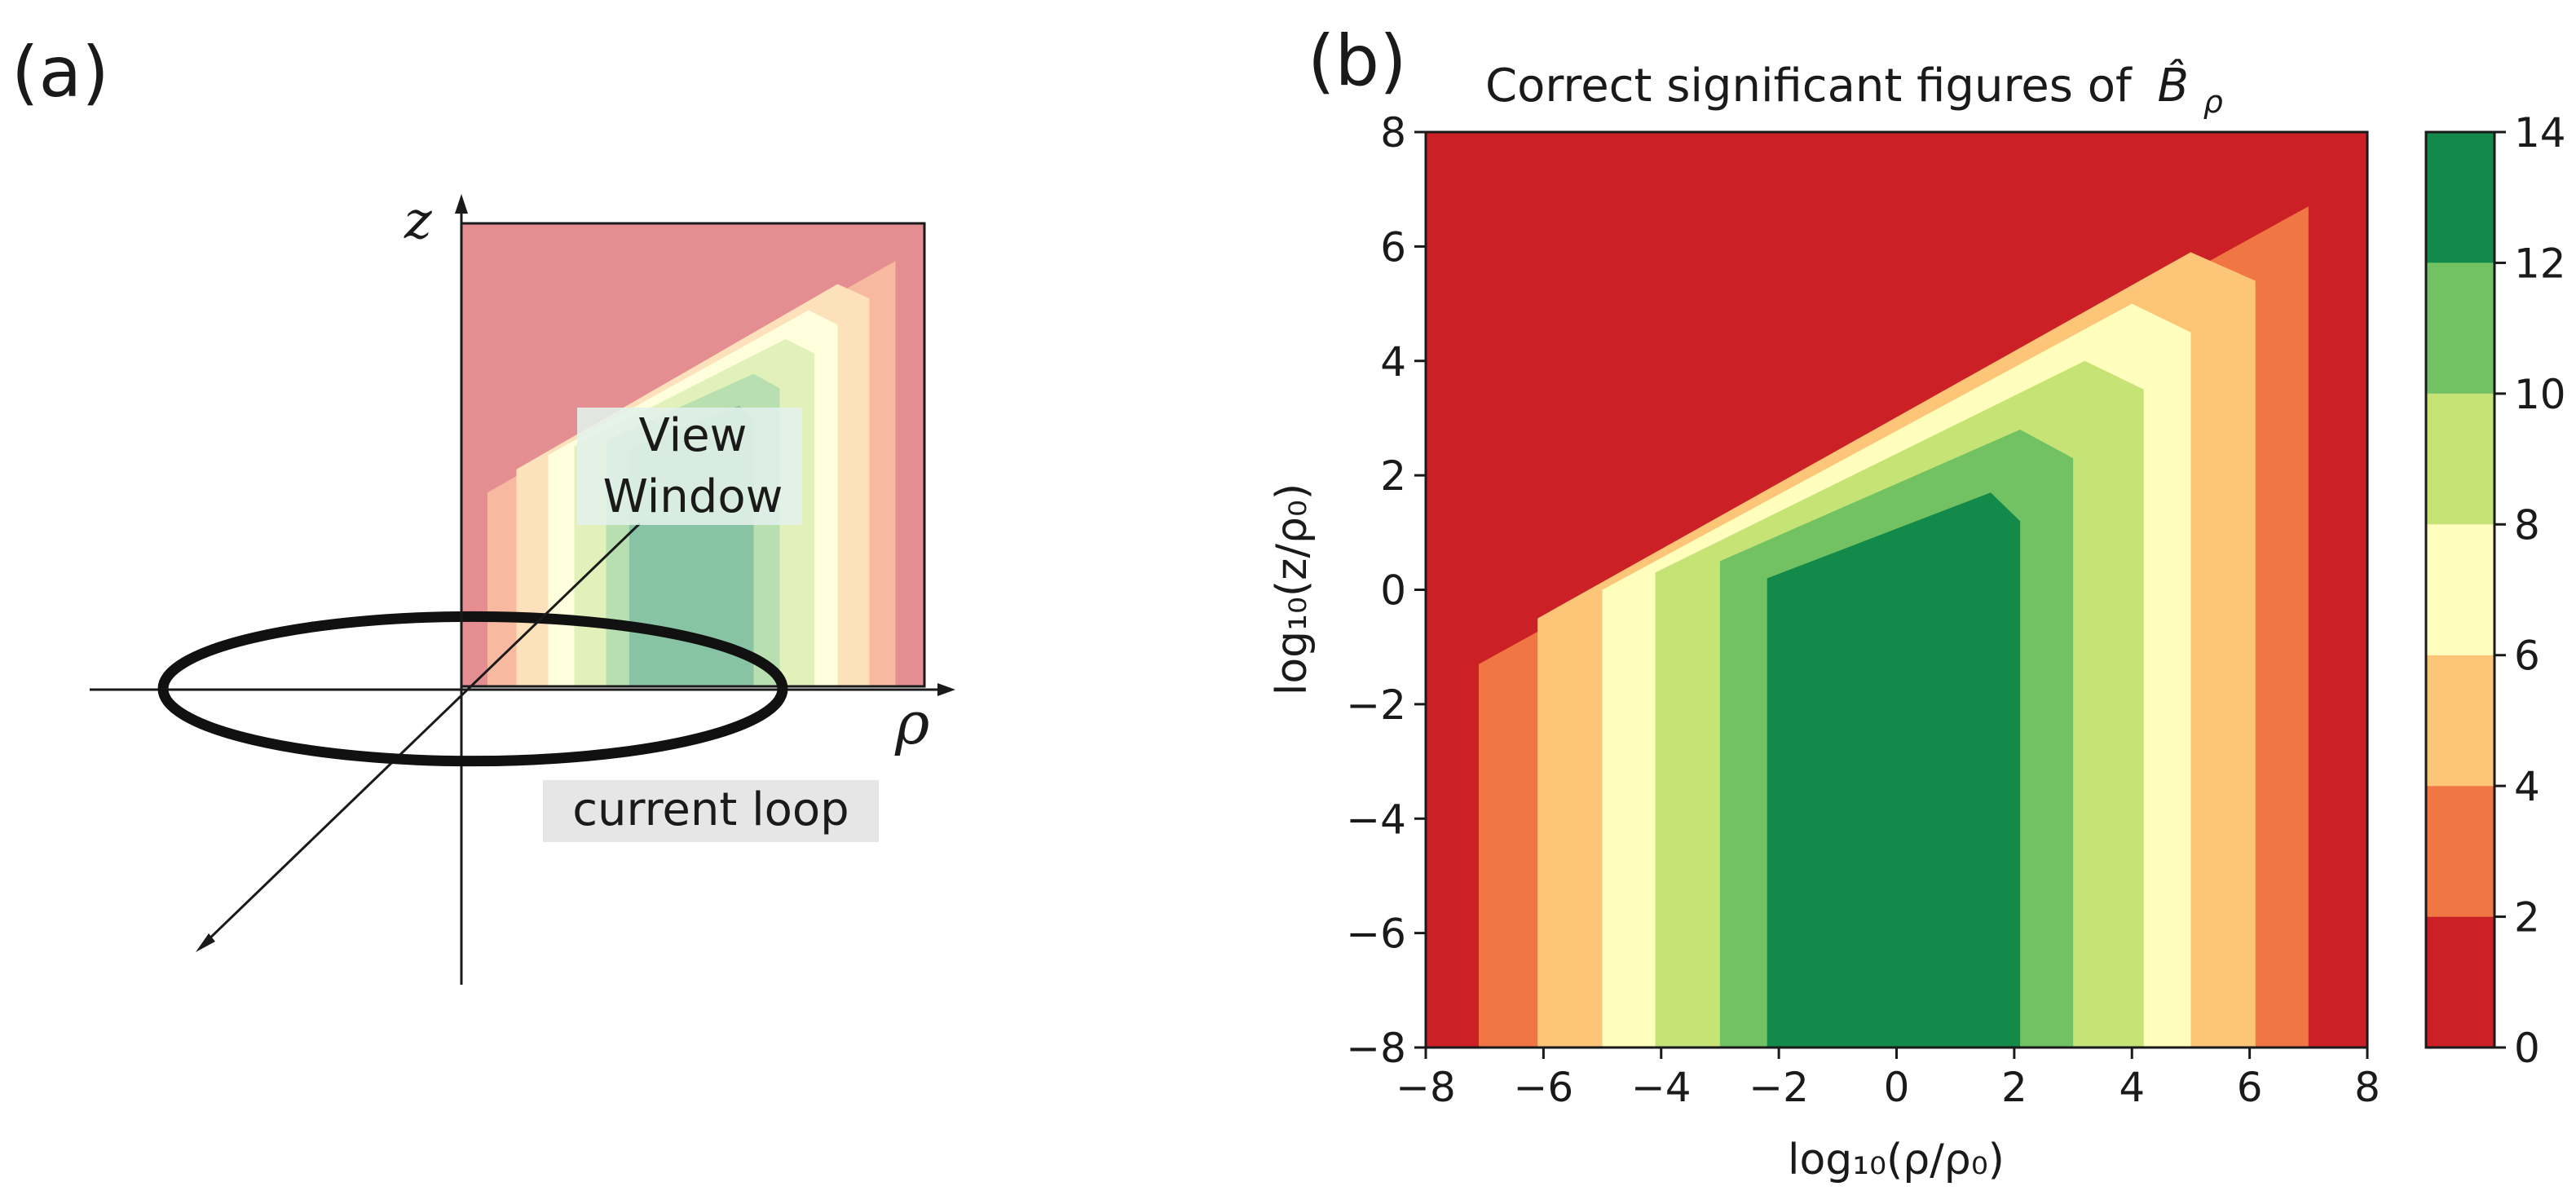 The width and height of the screenshot is (2576, 1204). What do you see at coordinates (205, 942) in the screenshot?
I see `depth-arrowhead-icon` at bounding box center [205, 942].